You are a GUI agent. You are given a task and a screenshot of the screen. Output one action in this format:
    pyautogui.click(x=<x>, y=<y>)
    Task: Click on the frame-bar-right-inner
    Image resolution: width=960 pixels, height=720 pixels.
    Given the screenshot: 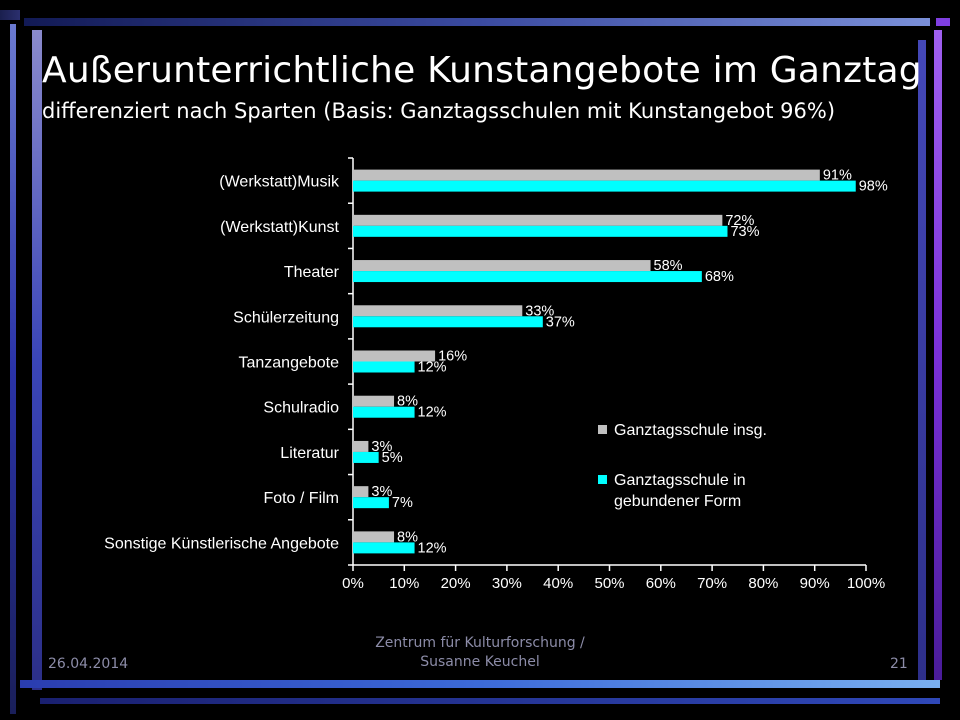 What is the action you would take?
    pyautogui.click(x=922, y=360)
    